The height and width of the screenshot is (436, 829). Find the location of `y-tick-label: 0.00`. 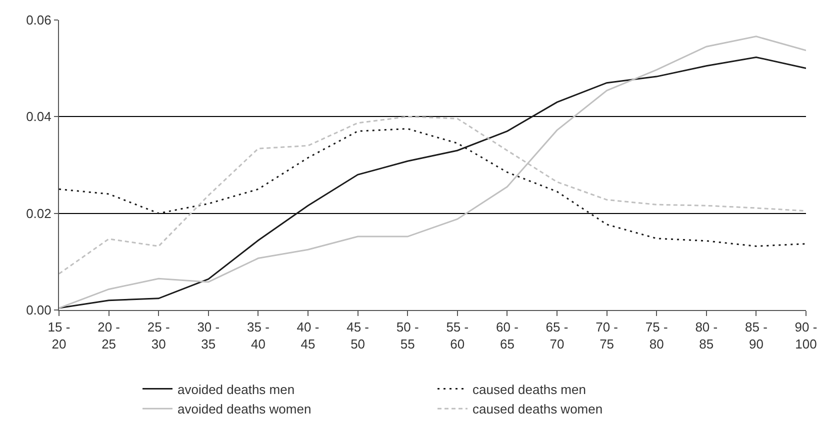

y-tick-label: 0.00 is located at coordinates (39, 310).